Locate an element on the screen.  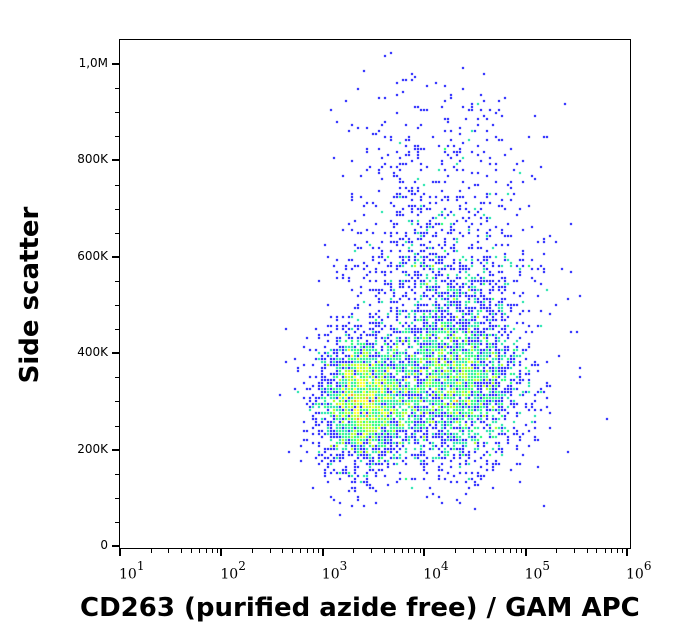
y-axis-label: Side scatter is located at coordinates (30, 295).